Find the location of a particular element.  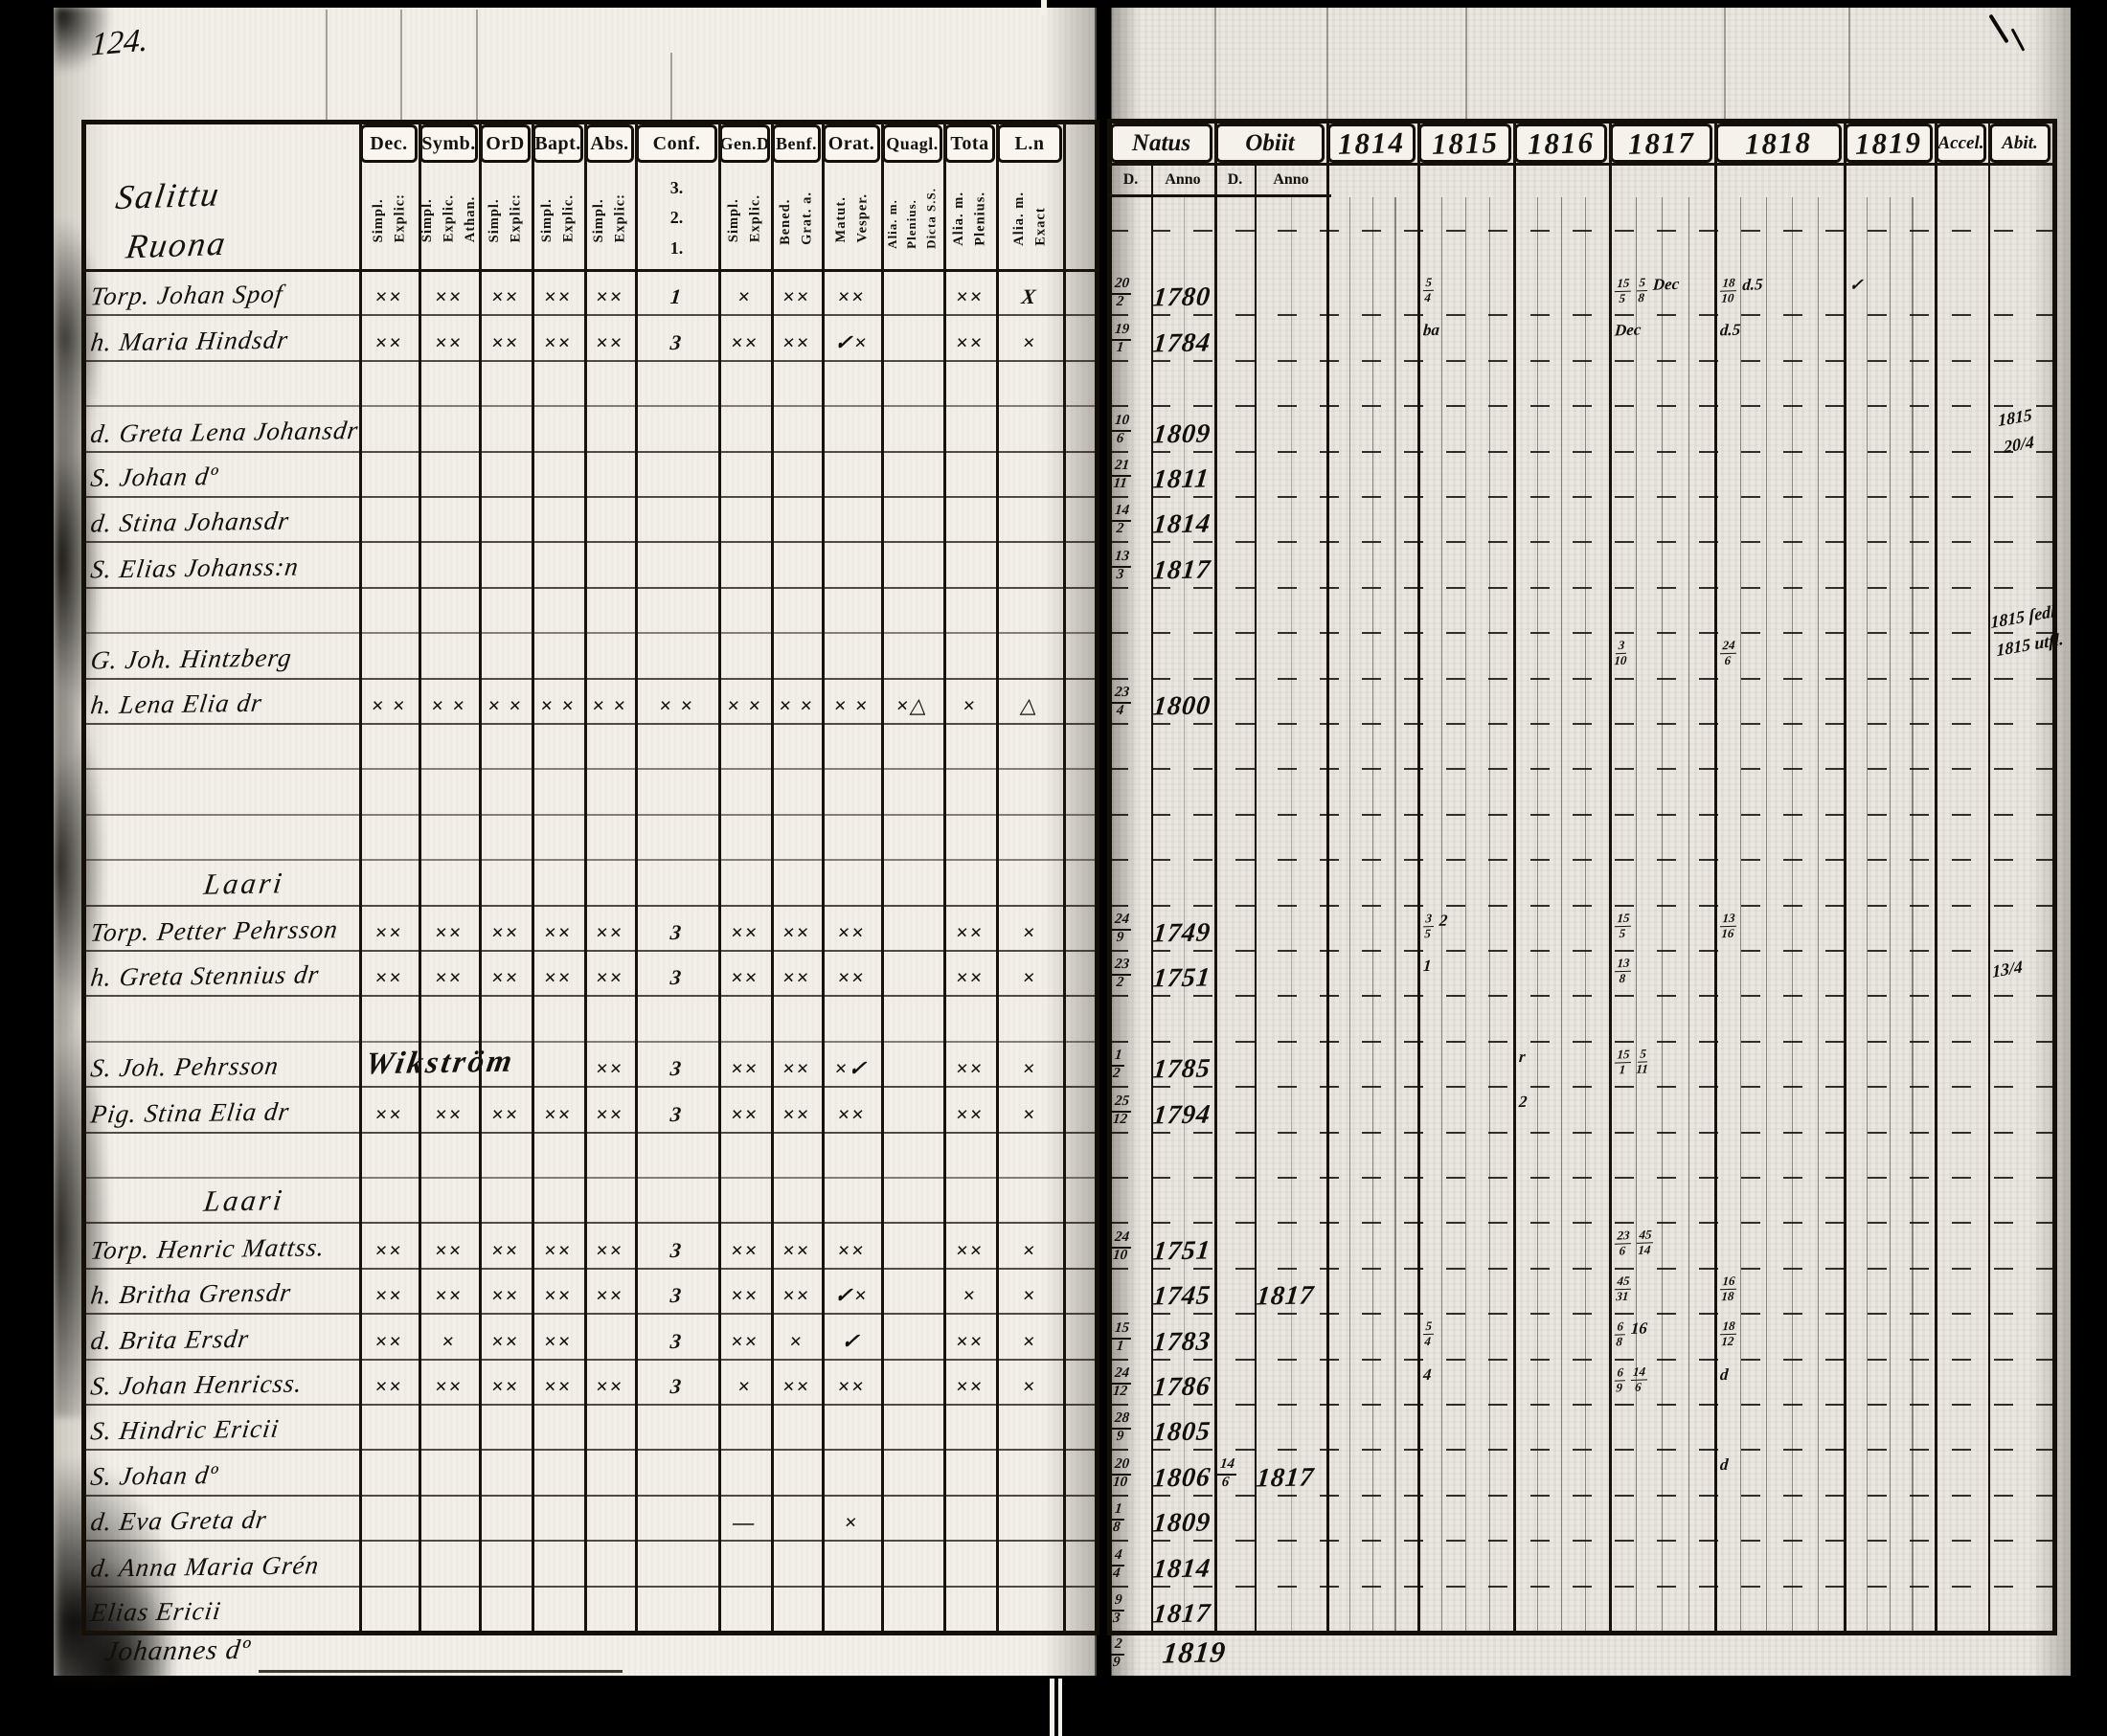

scan-artifact is located at coordinates (1215, 64).